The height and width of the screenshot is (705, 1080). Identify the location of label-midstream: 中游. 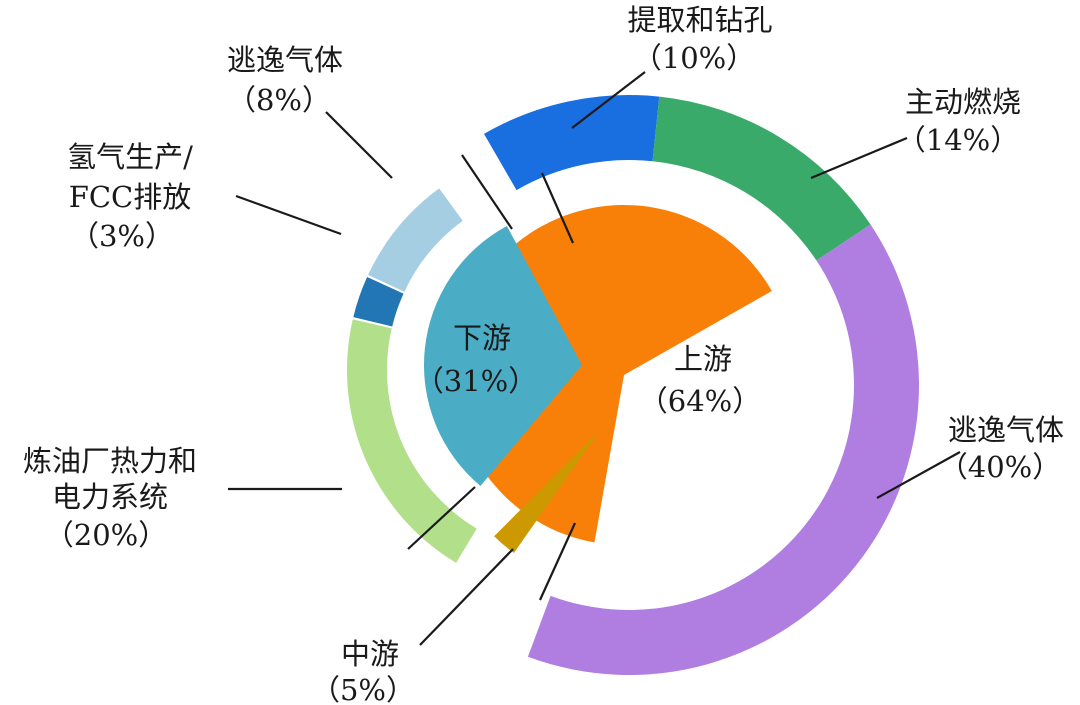
(370, 654).